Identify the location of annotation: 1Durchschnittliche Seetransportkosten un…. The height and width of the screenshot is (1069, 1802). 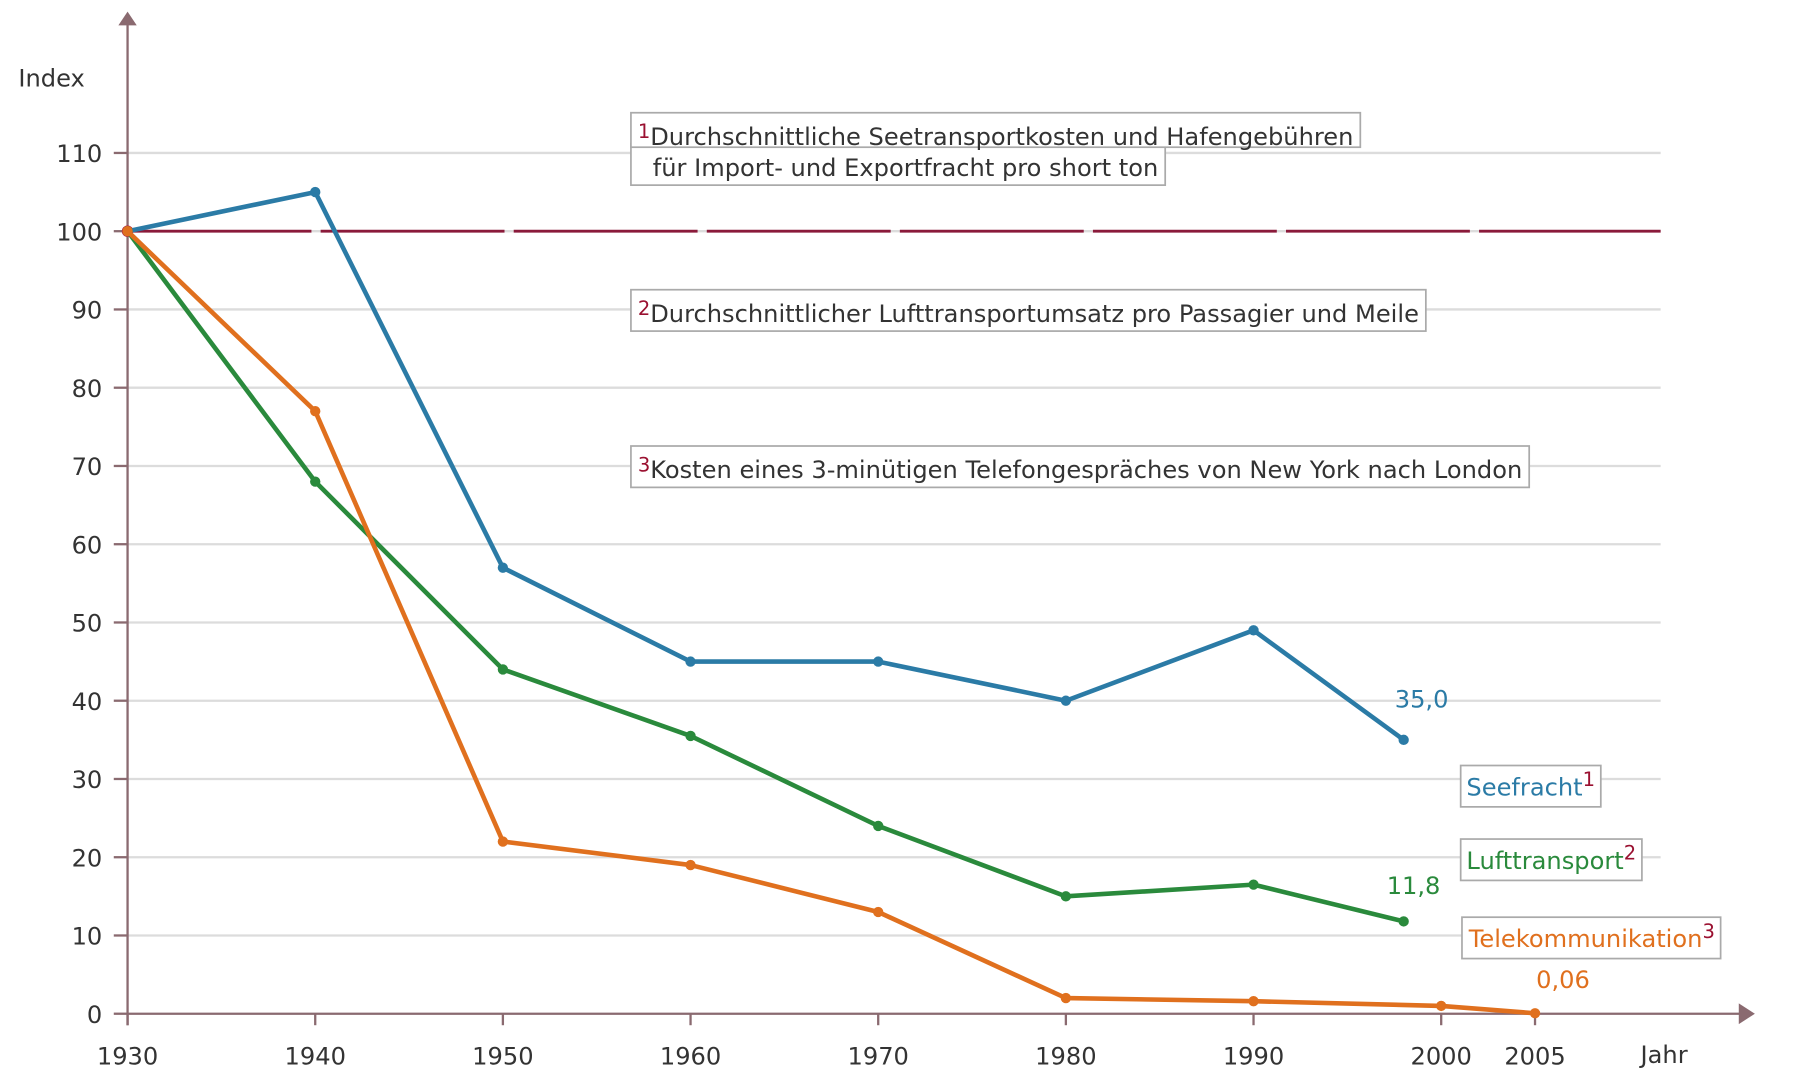
(996, 148).